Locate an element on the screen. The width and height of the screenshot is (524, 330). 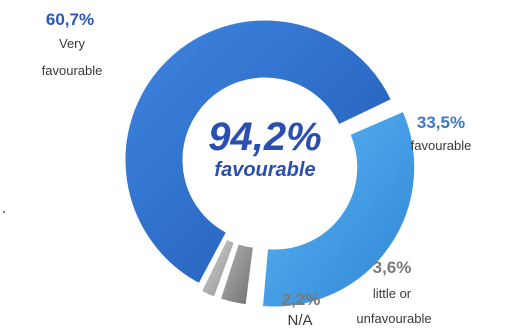
label-na: 2,2% N/A is located at coordinates (301, 309).